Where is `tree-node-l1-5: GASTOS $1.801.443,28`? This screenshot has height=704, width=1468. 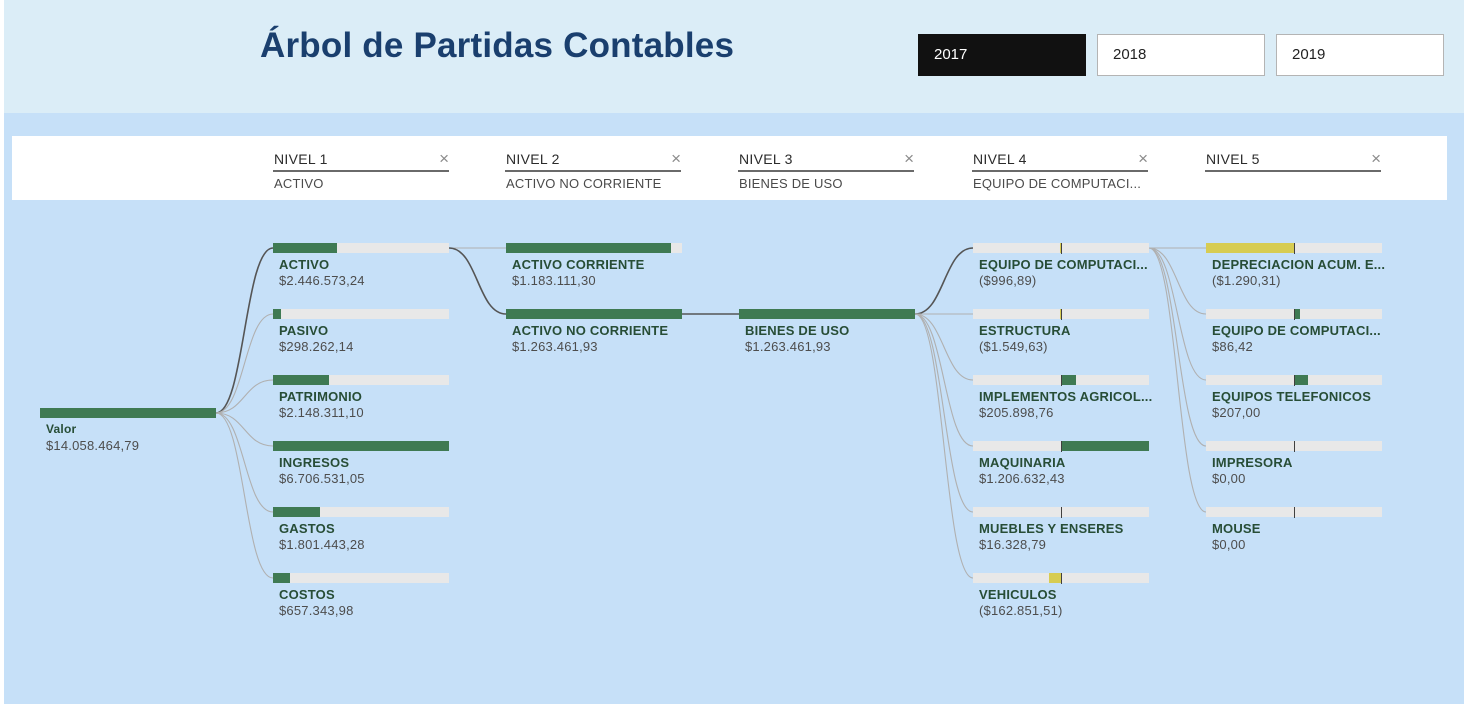 tree-node-l1-5: GASTOS $1.801.443,28 is located at coordinates (361, 532).